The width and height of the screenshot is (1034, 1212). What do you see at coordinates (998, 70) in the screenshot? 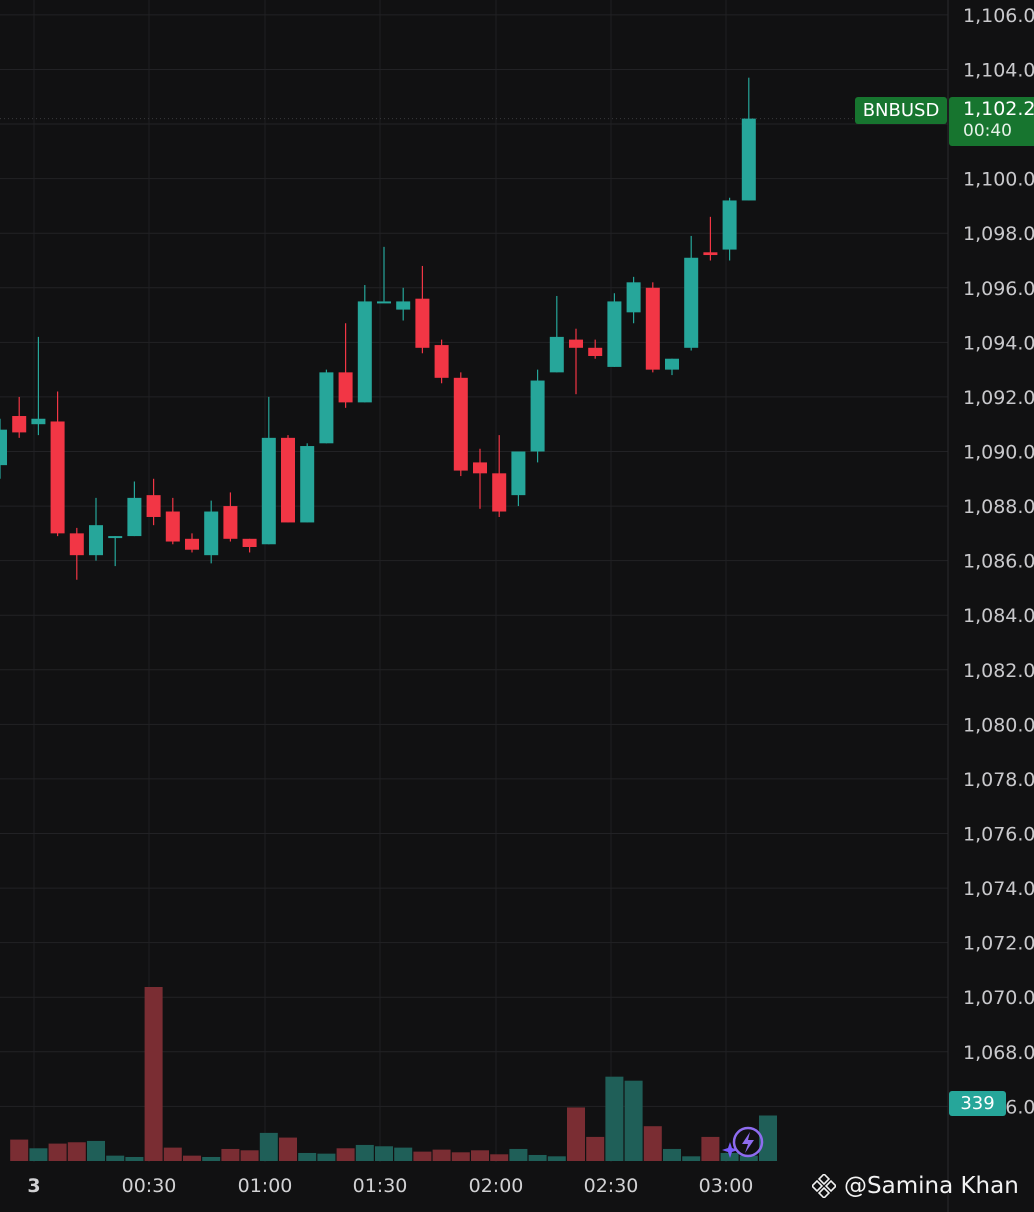
I see `price-tick-label: 1,104.0` at bounding box center [998, 70].